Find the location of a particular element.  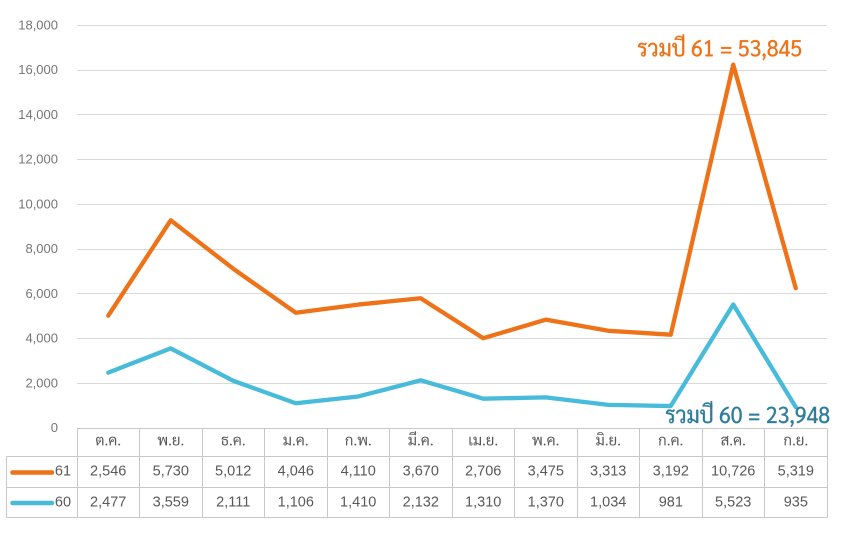

svg-text: 60 is located at coordinates (63, 502).